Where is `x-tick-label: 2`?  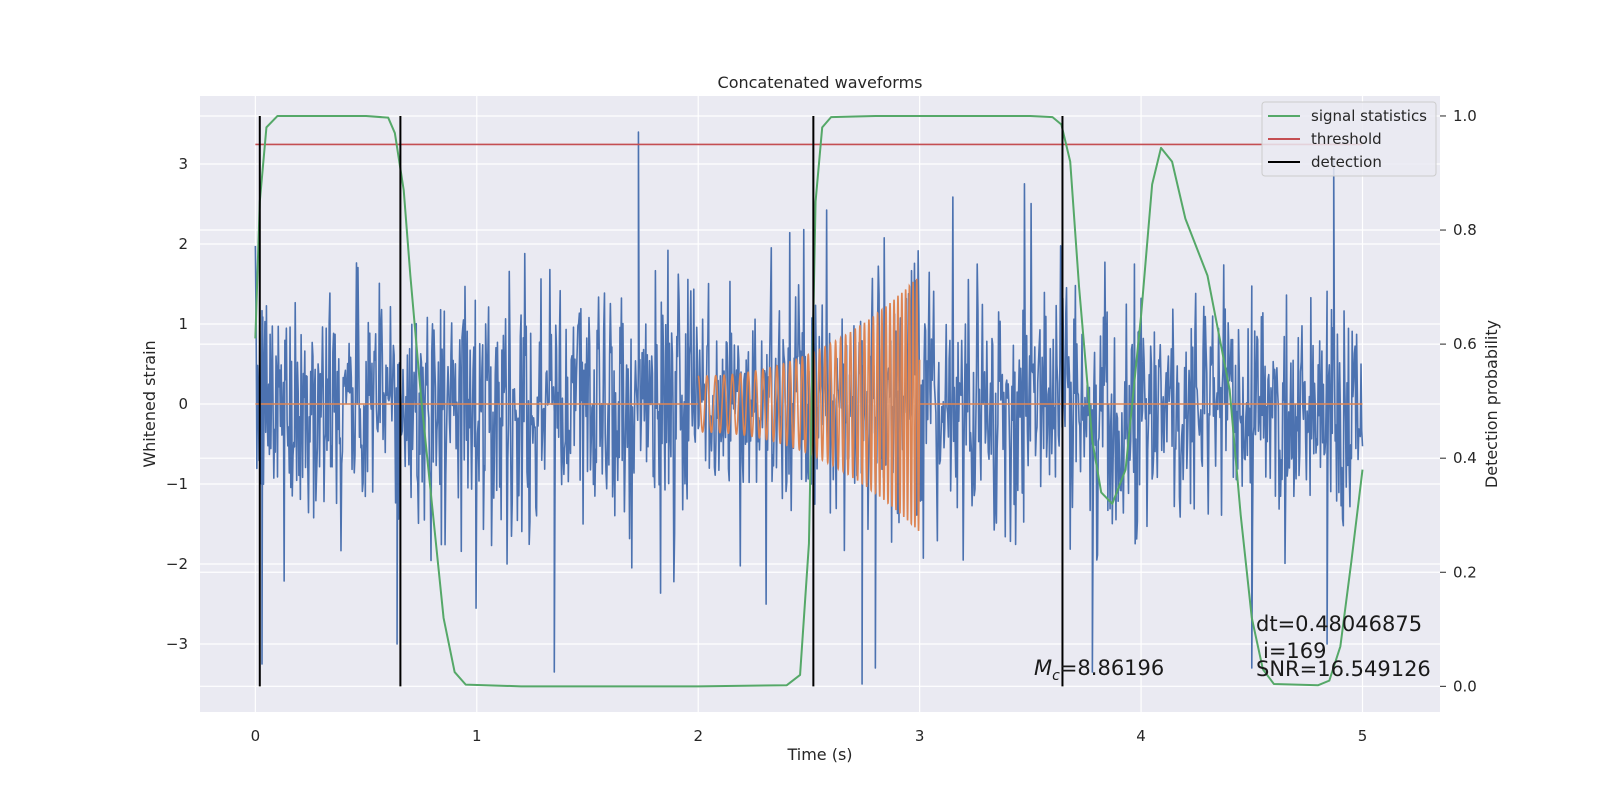 x-tick-label: 2 is located at coordinates (698, 736).